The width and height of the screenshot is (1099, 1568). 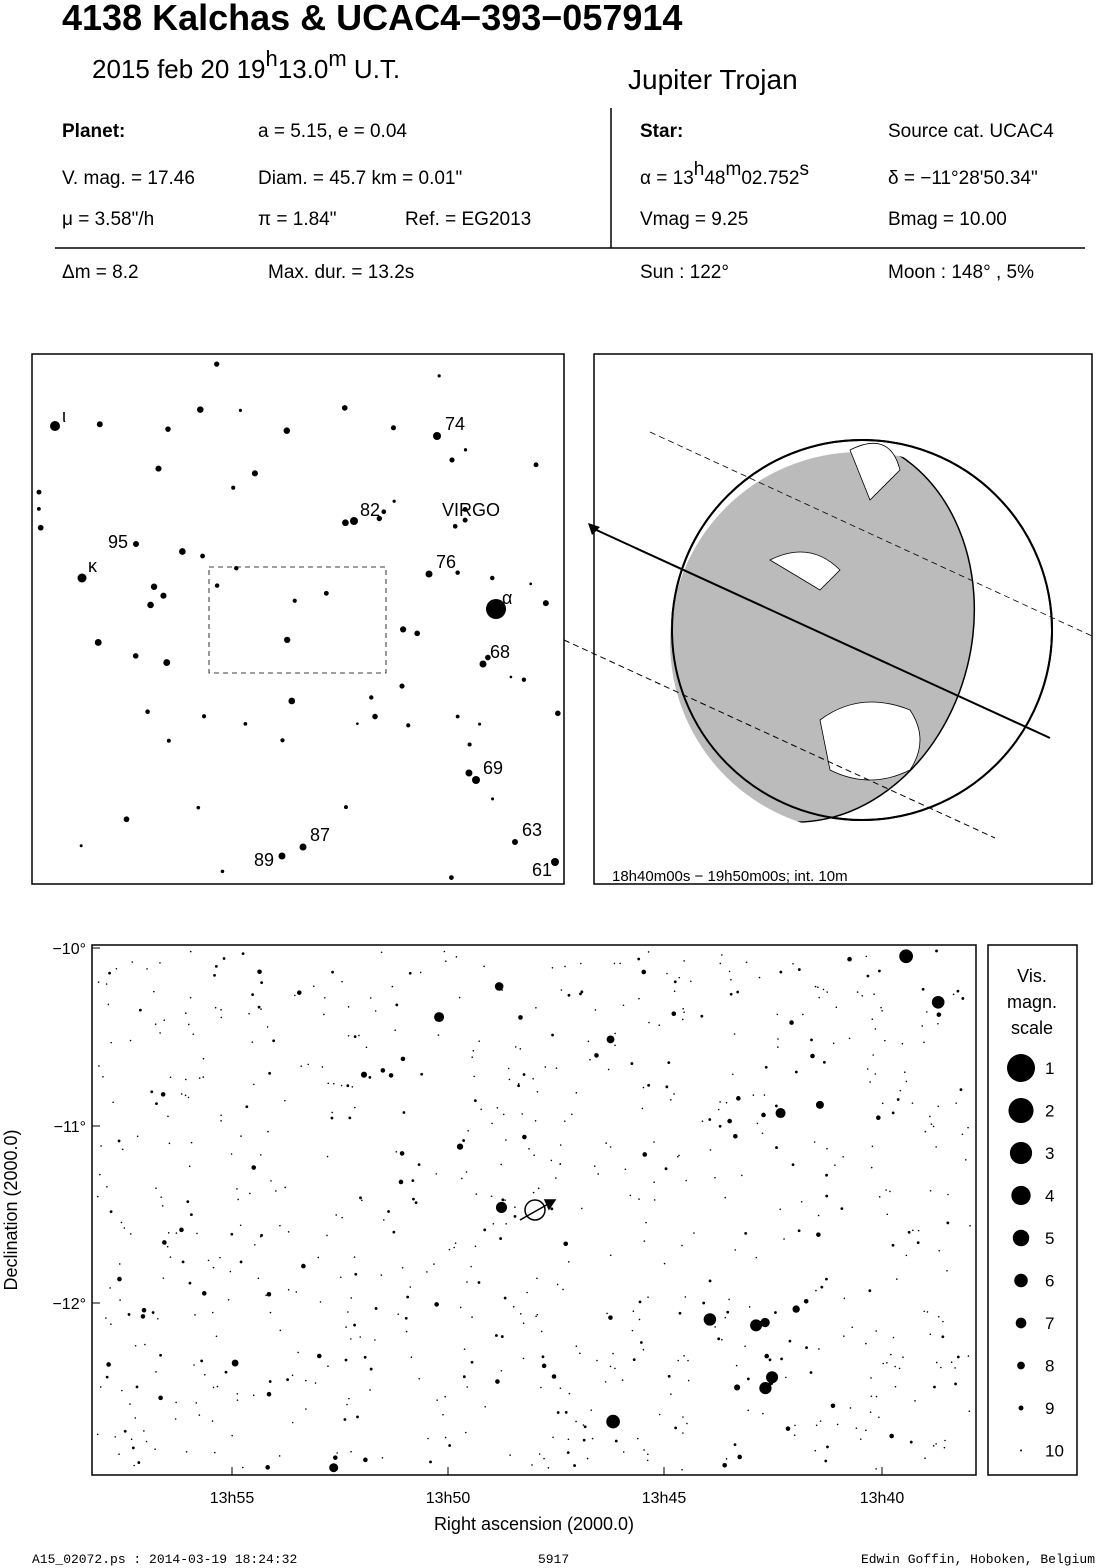 I want to click on legend-label: 10, so click(x=1054, y=1451).